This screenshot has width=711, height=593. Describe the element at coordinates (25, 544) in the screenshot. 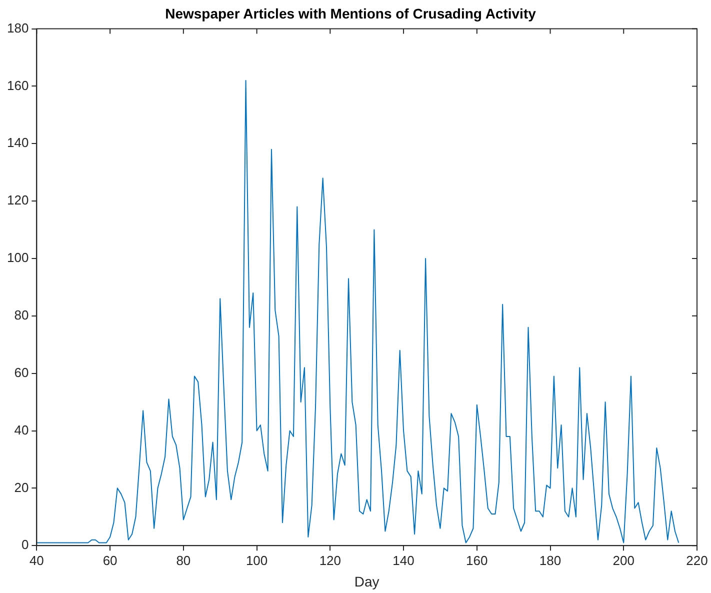

I see `y-tick-label: 0` at that location.